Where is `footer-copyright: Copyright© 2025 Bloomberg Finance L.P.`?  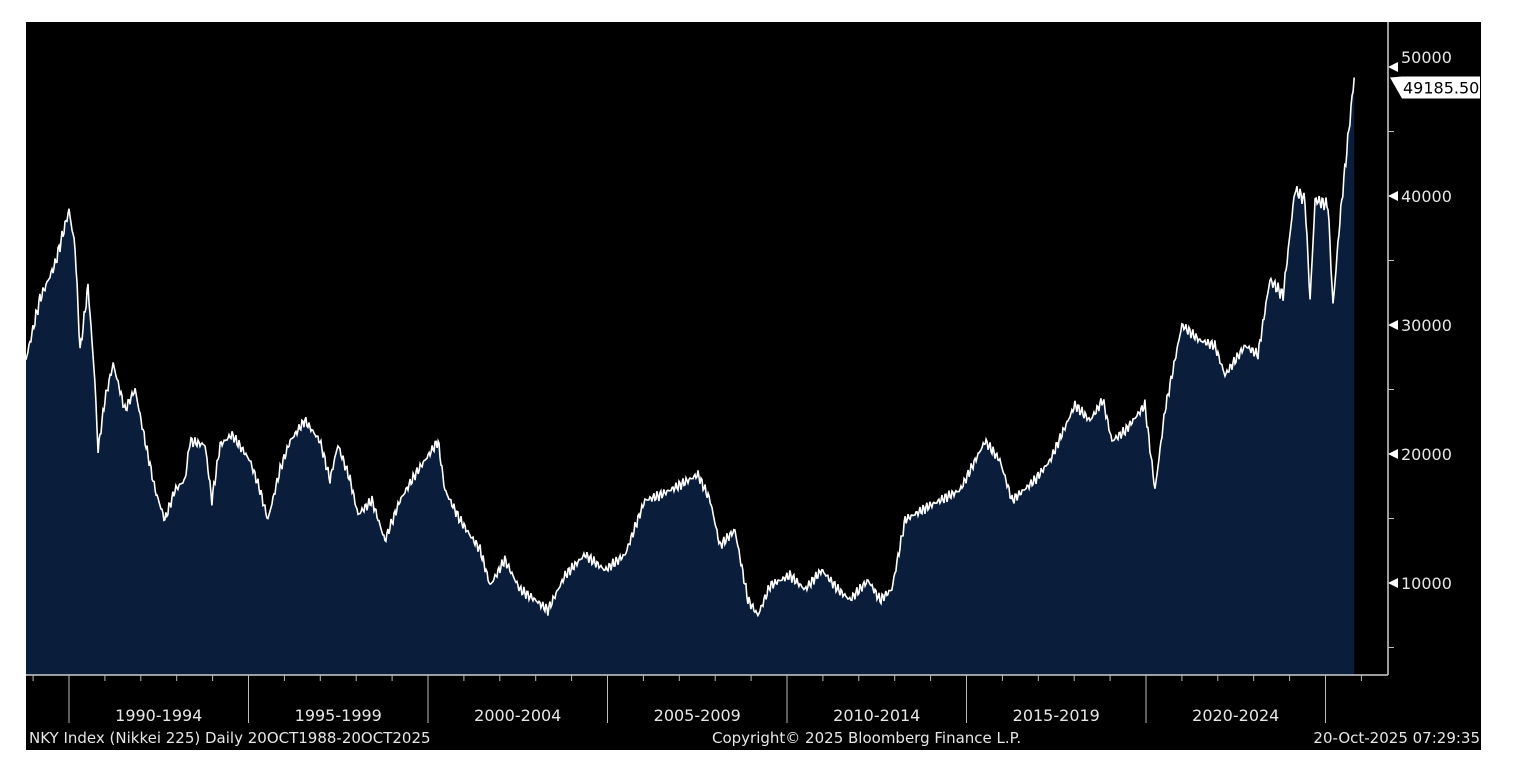 footer-copyright: Copyright© 2025 Bloomberg Finance L.P. is located at coordinates (867, 738).